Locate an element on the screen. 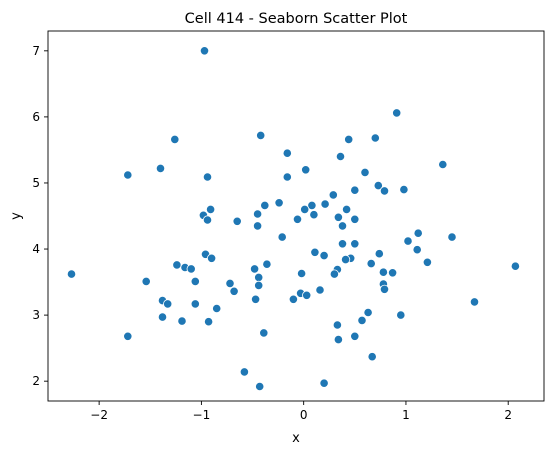 The width and height of the screenshot is (554, 455). y-axis-ticks: 2 3 4 5 6 7 is located at coordinates (40, 216).